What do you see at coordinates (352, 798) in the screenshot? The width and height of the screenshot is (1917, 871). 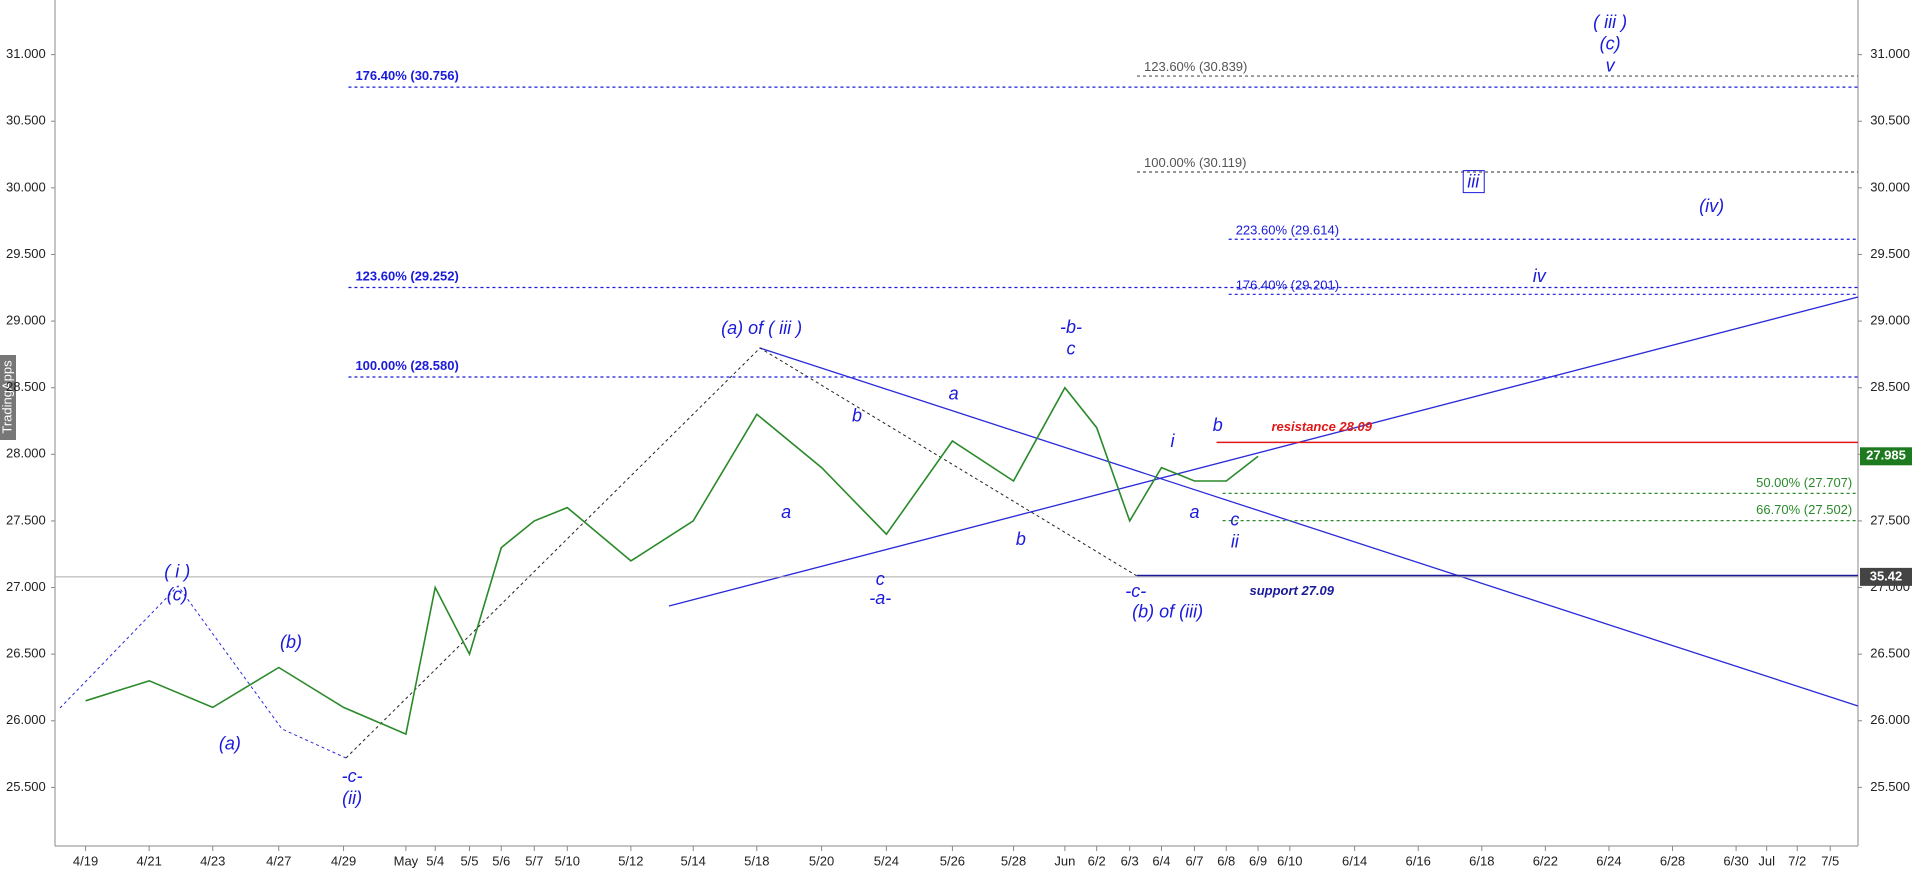 I see `wave-label: (ii)` at bounding box center [352, 798].